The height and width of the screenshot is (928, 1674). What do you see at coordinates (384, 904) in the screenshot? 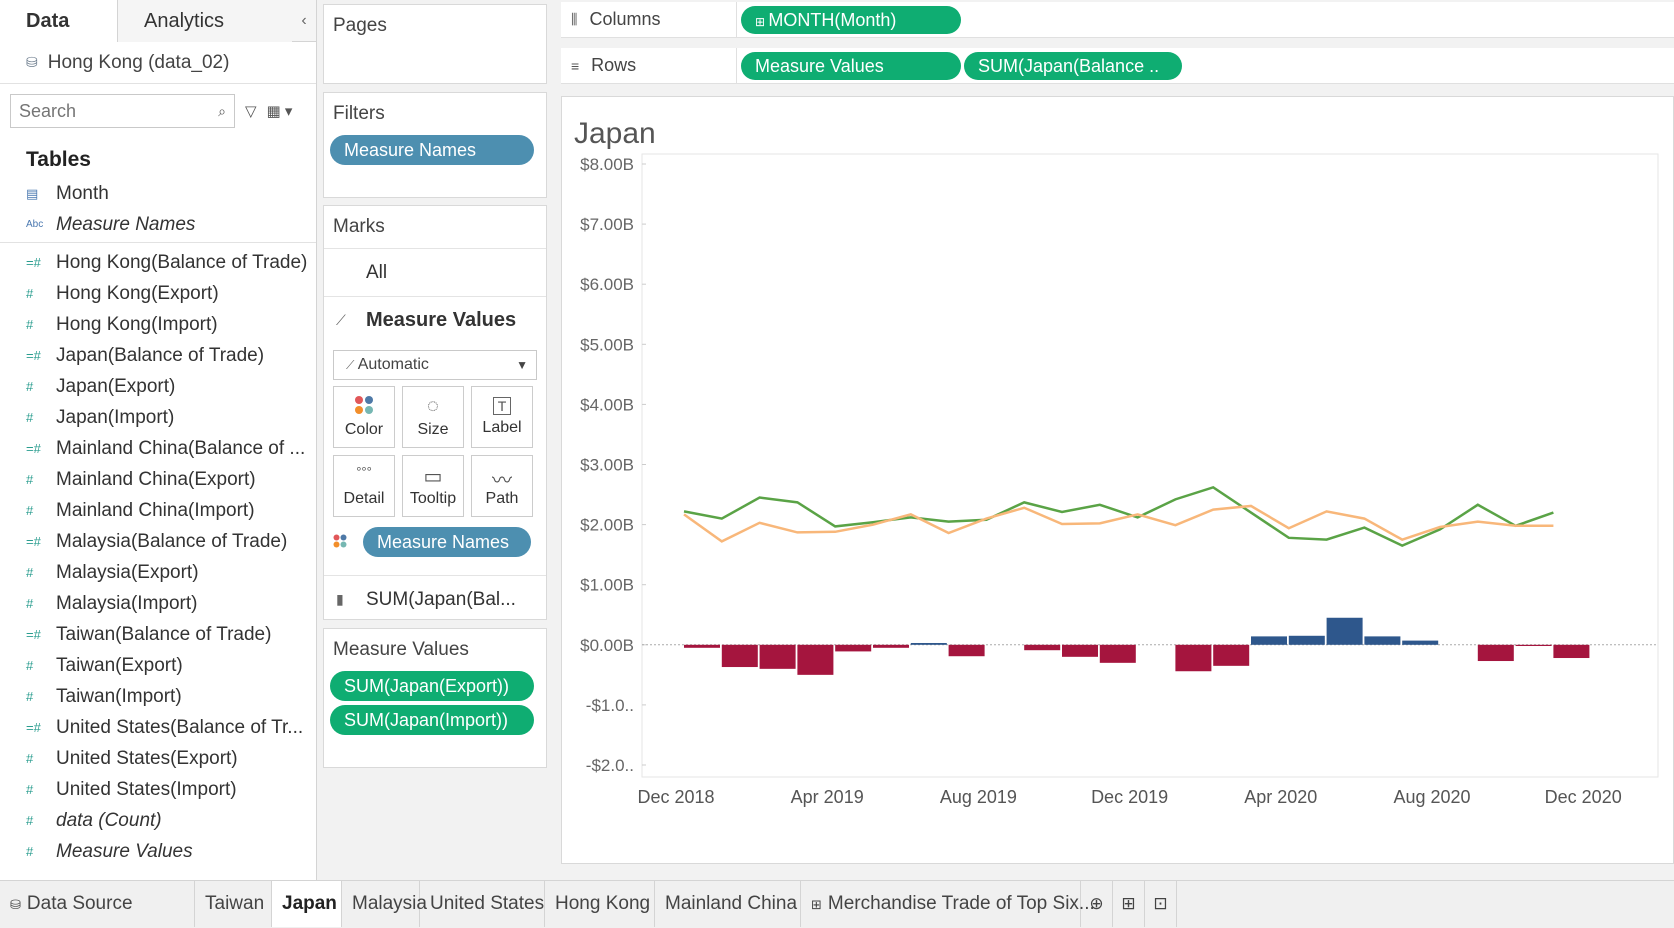
I see `sheet-tab: Malaysia` at bounding box center [384, 904].